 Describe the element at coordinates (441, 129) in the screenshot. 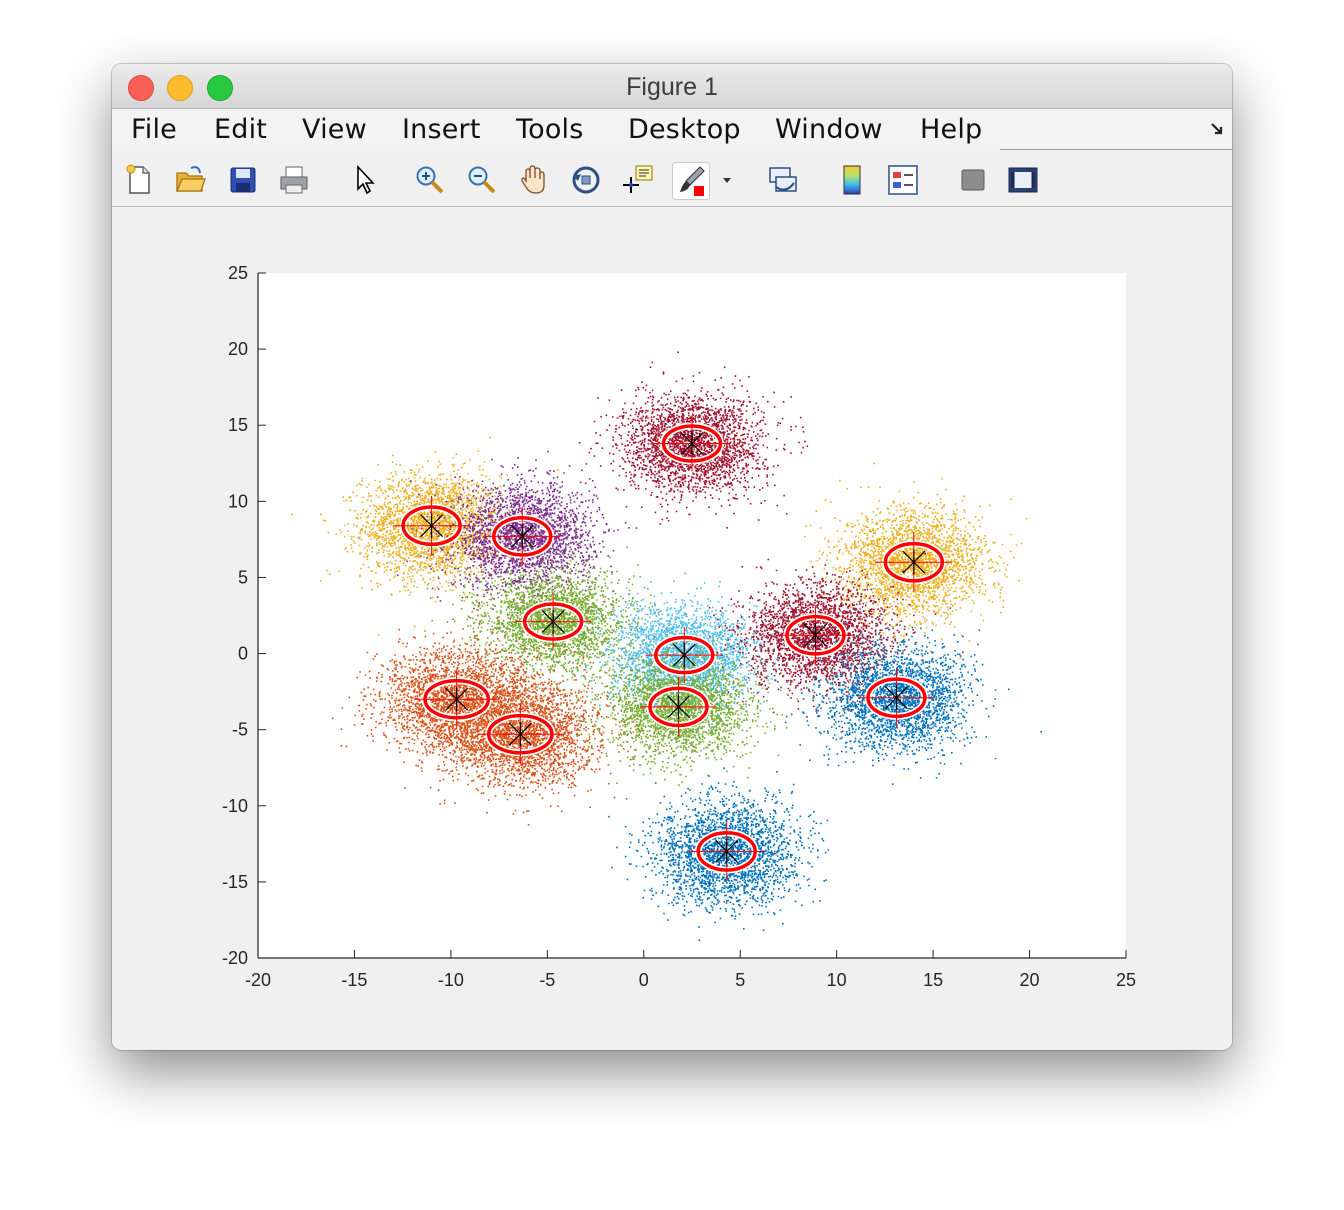

I see `menu-insert: Insert` at that location.